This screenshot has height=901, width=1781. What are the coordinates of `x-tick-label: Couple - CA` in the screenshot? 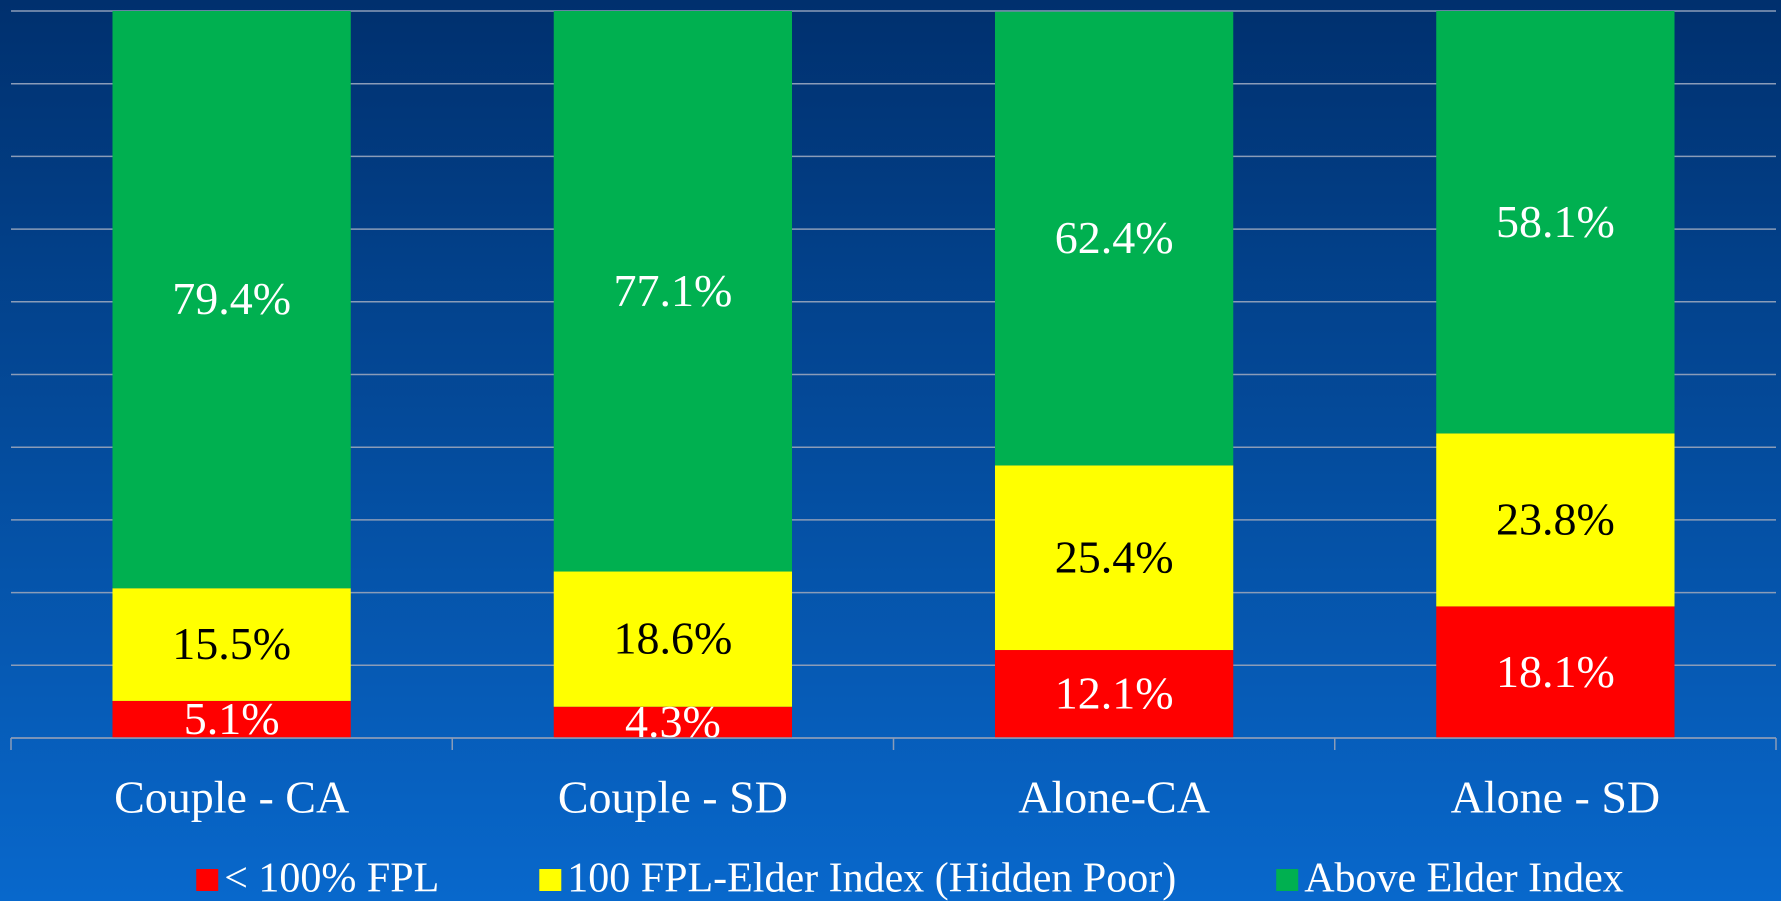 It's located at (231, 797).